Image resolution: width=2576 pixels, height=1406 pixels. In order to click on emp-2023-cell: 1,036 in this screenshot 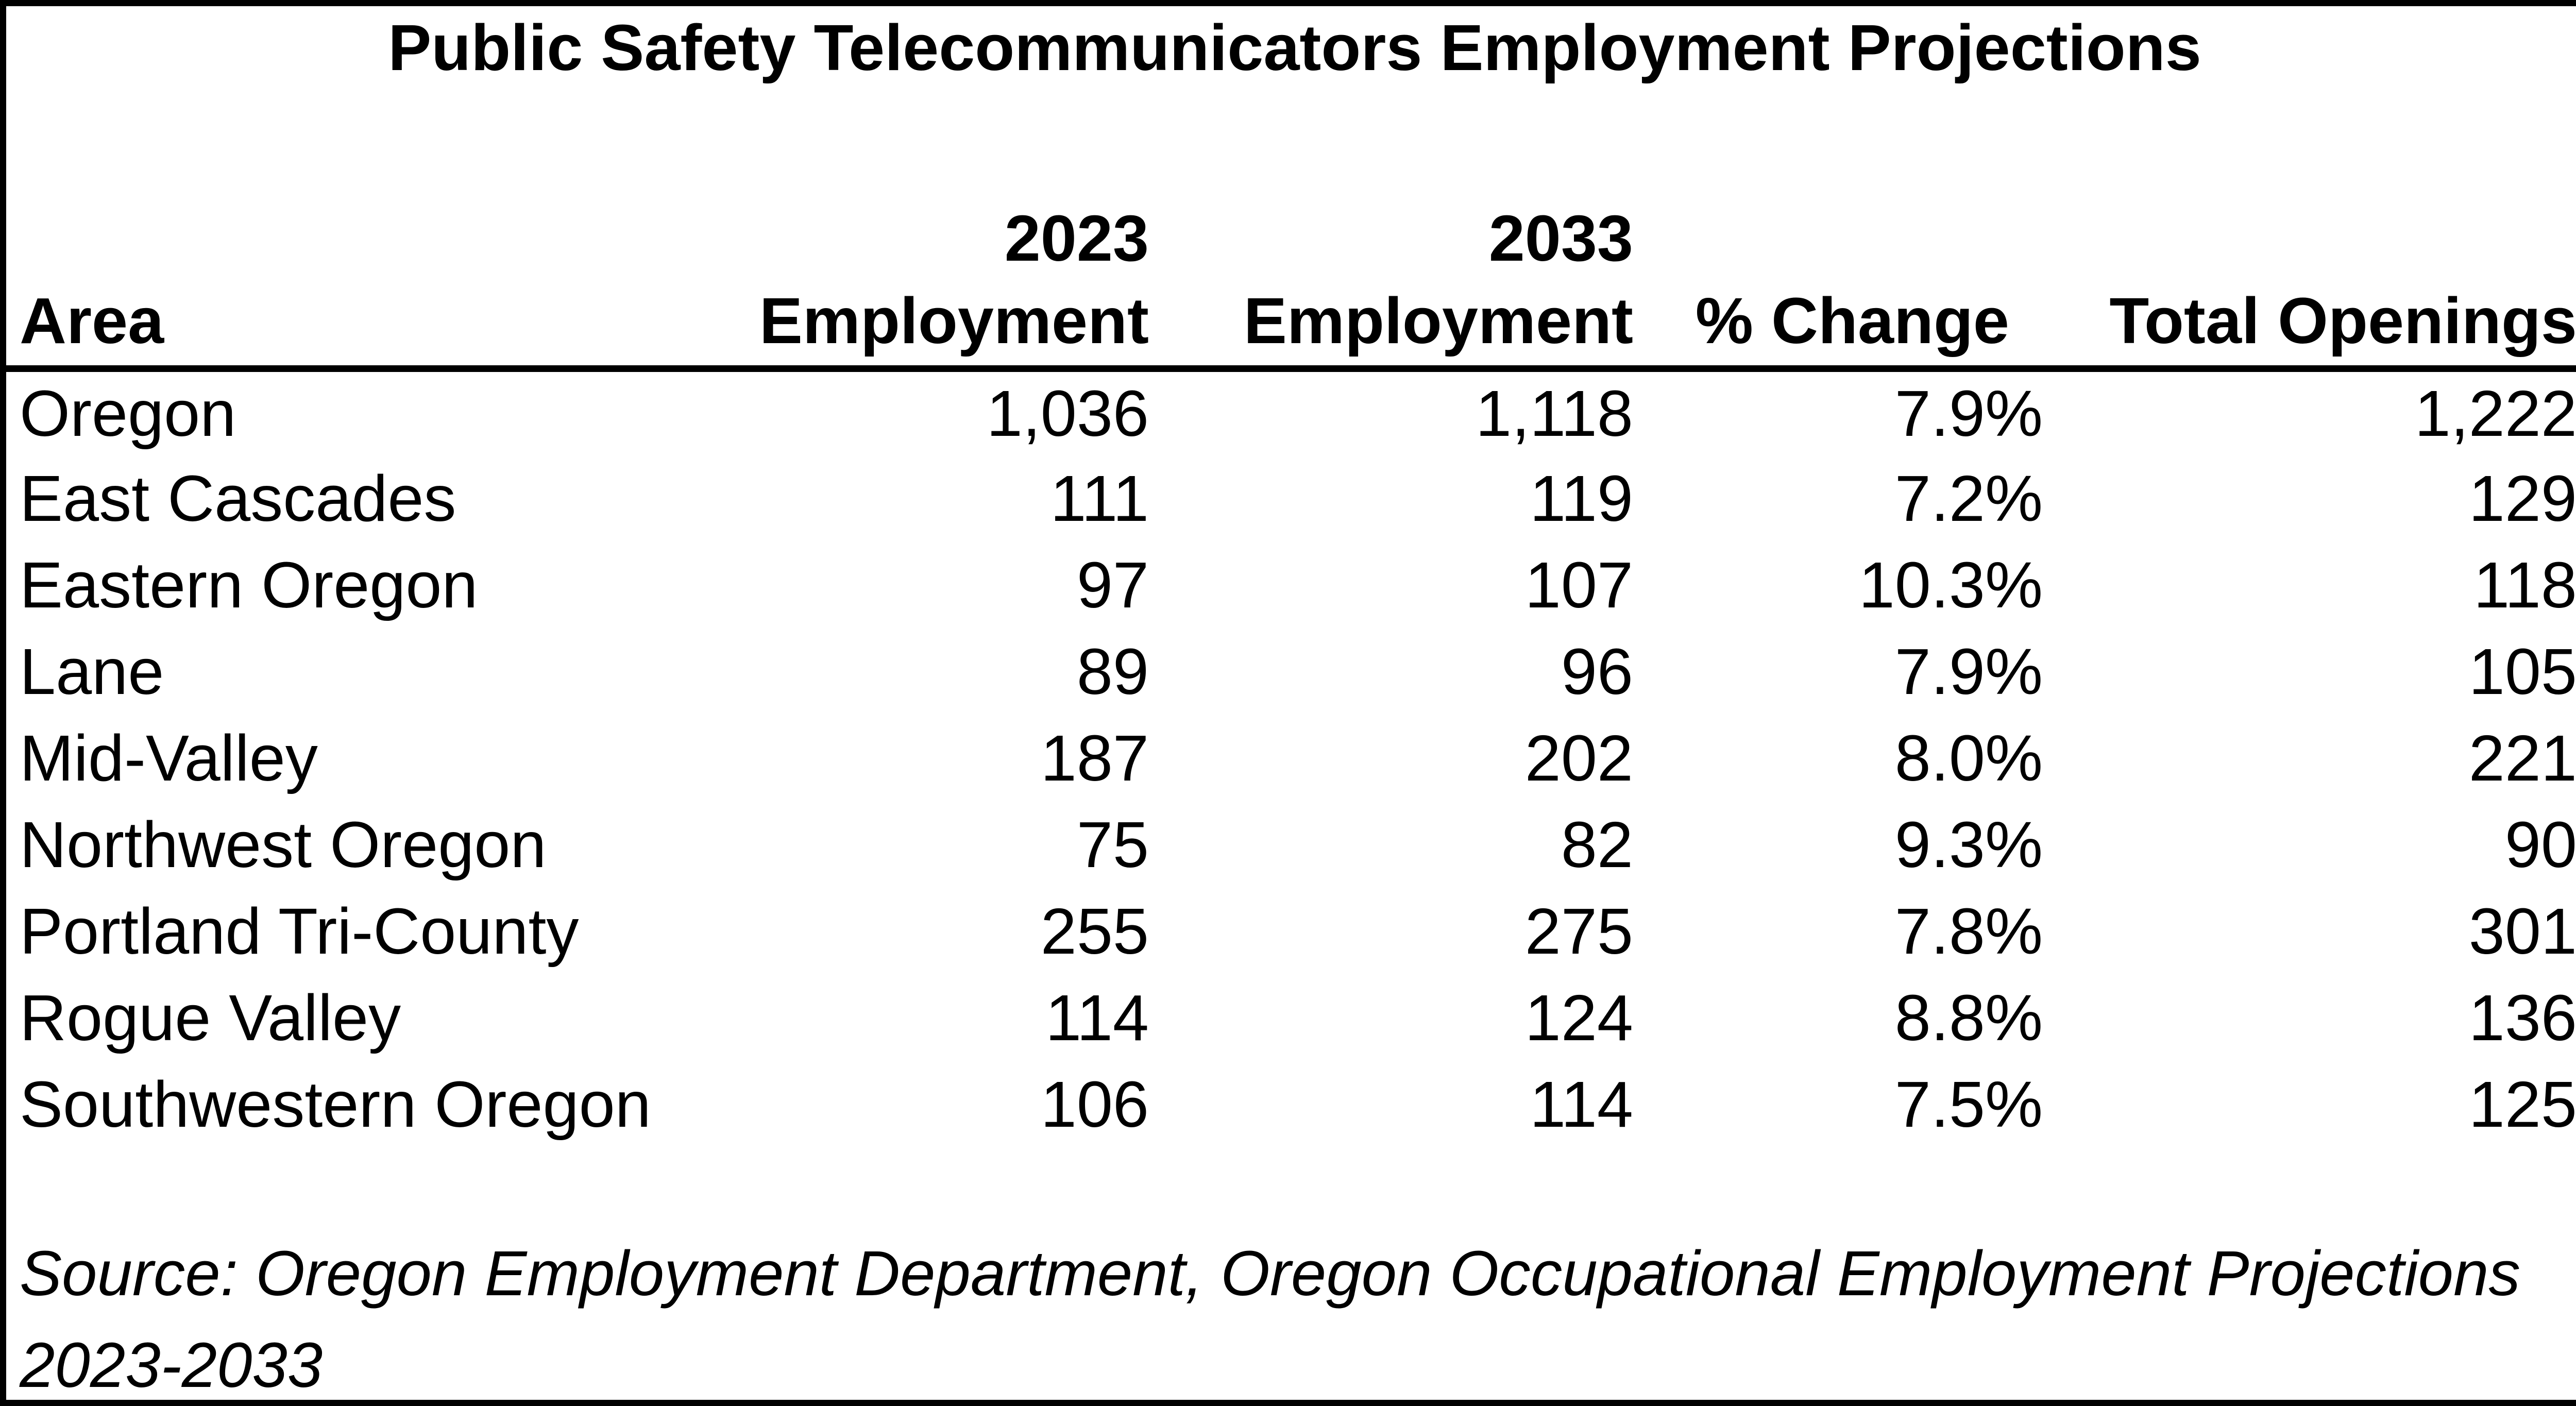, I will do `click(1067, 413)`.